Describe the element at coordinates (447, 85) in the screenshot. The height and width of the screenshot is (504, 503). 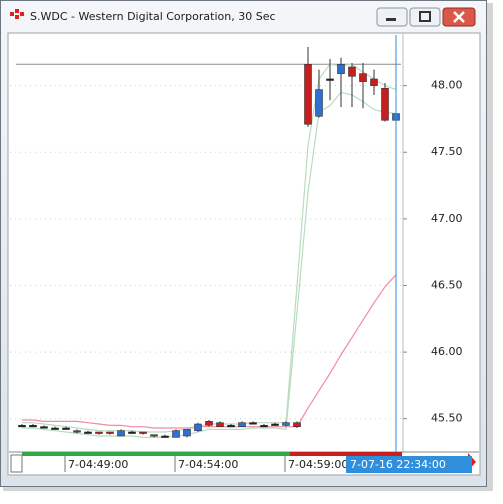
I see `y-tick-label: 48.00` at that location.